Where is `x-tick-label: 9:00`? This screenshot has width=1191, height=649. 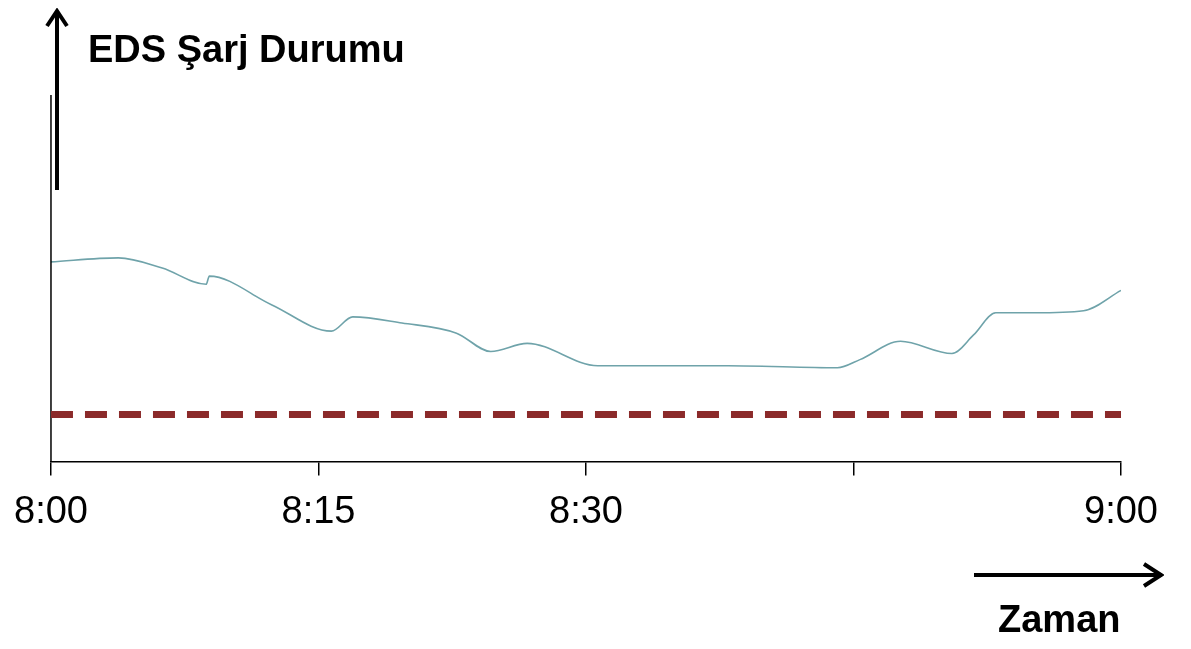 x-tick-label: 9:00 is located at coordinates (1121, 509).